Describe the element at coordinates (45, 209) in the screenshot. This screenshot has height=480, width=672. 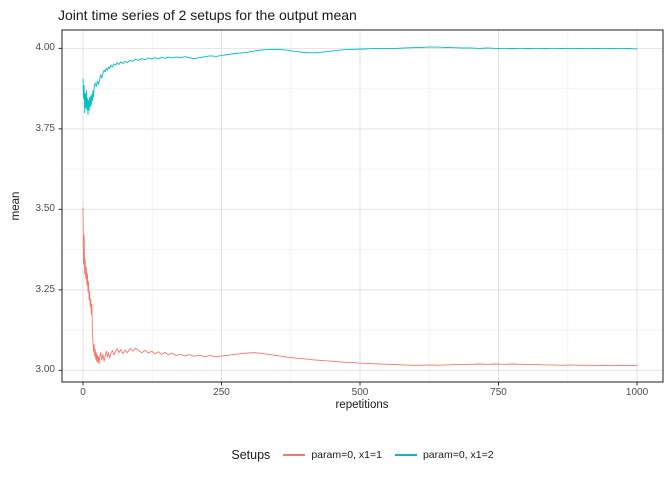
I see `y-tick-label: 3.50` at that location.